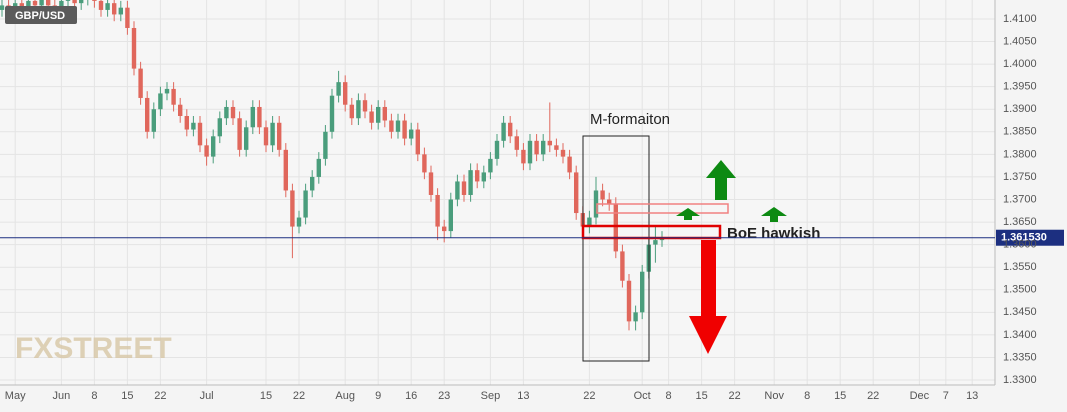 The width and height of the screenshot is (1067, 412). What do you see at coordinates (1020, 132) in the screenshot?
I see `y-tick-label: 1.3850` at bounding box center [1020, 132].